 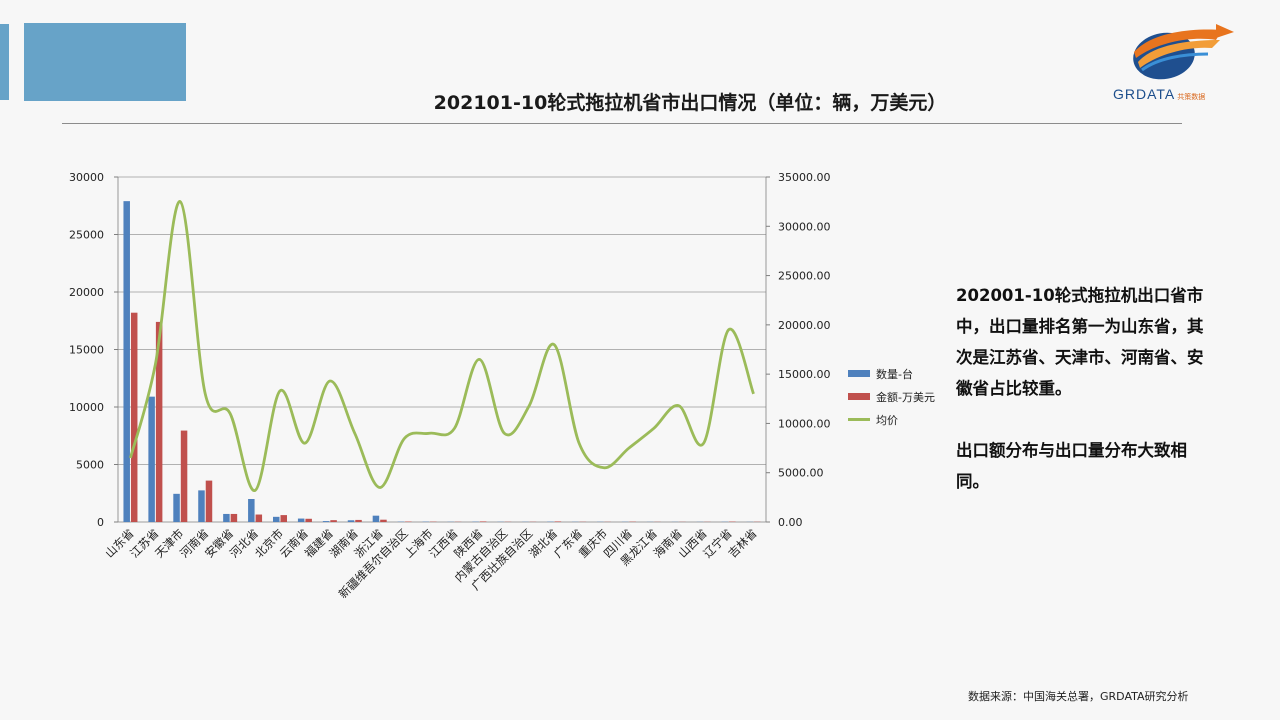 I want to click on chart-legend: 数量-台 金额-万美元 均价, so click(x=891, y=396).